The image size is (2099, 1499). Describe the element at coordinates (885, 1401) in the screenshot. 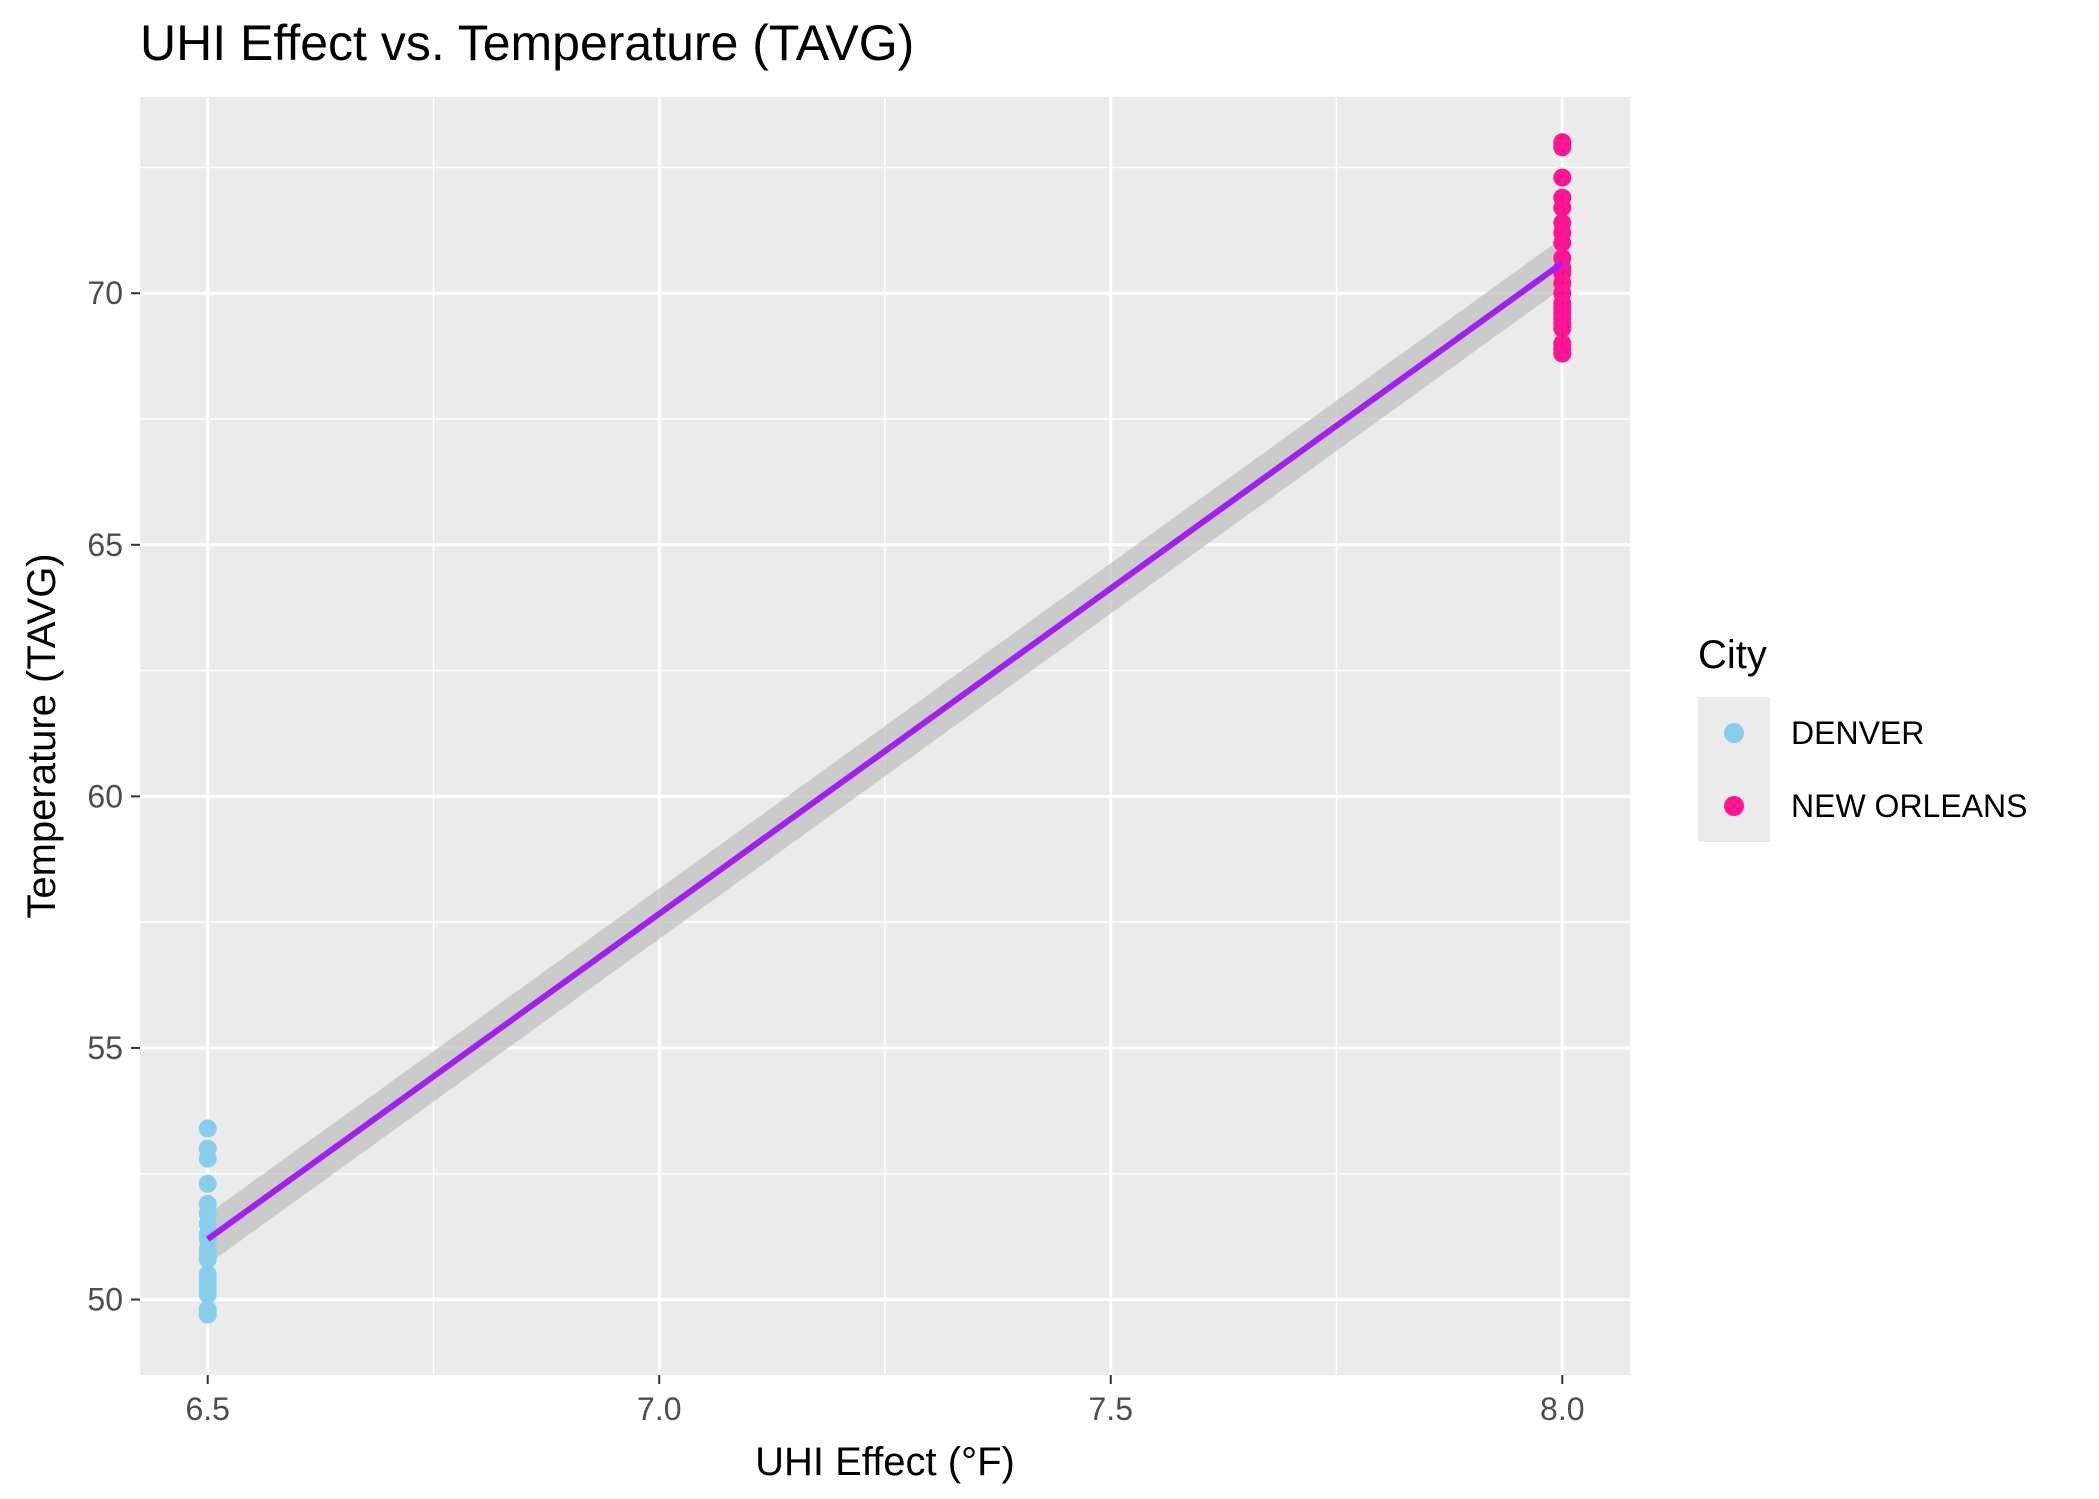

I see `x-axis: 6.5 7.0 7.5 8.0` at that location.